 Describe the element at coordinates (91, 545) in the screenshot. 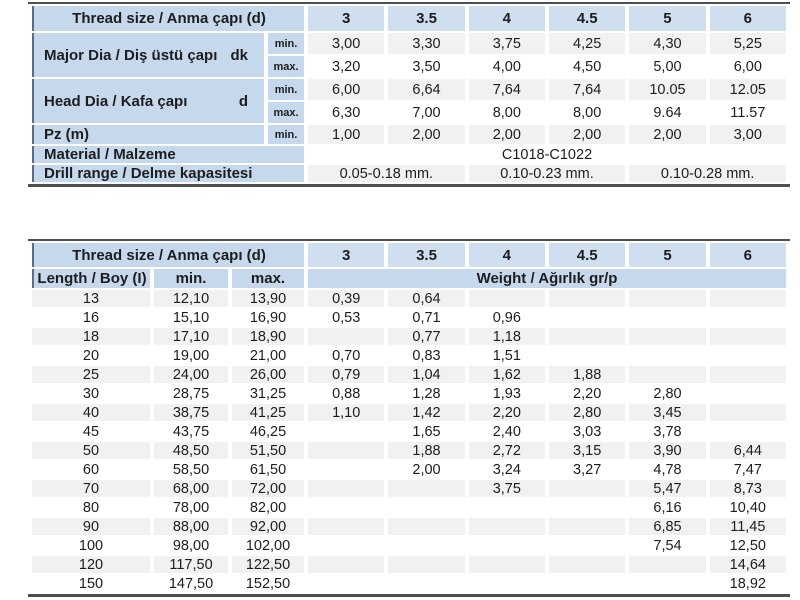

I see `length-cell: 100` at that location.